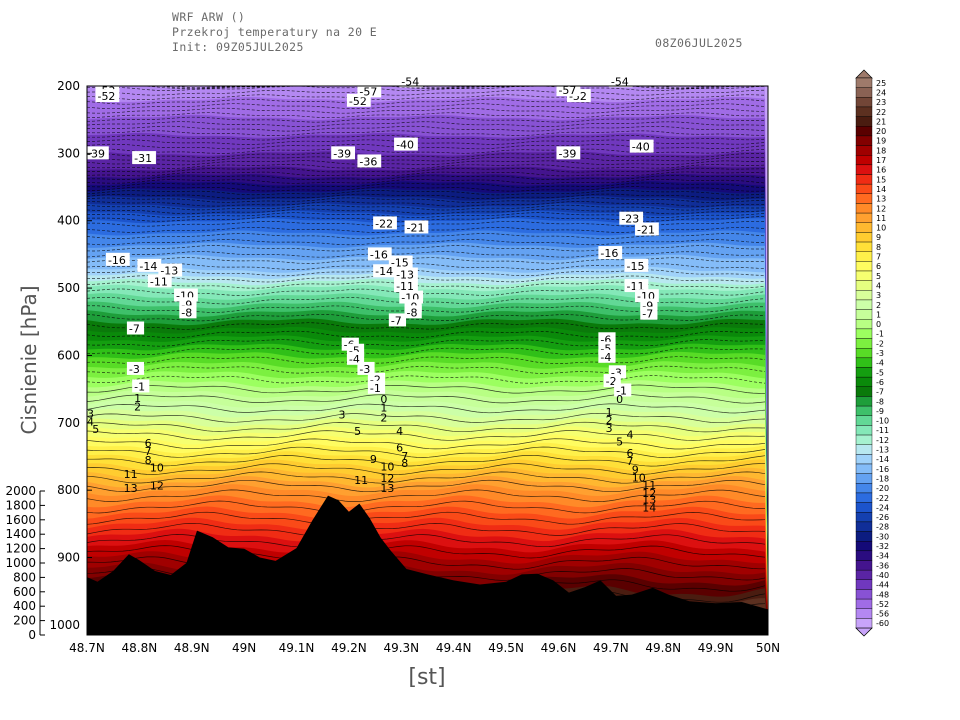 This screenshot has width=960, height=720. I want to click on contour-label: -36, so click(369, 161).